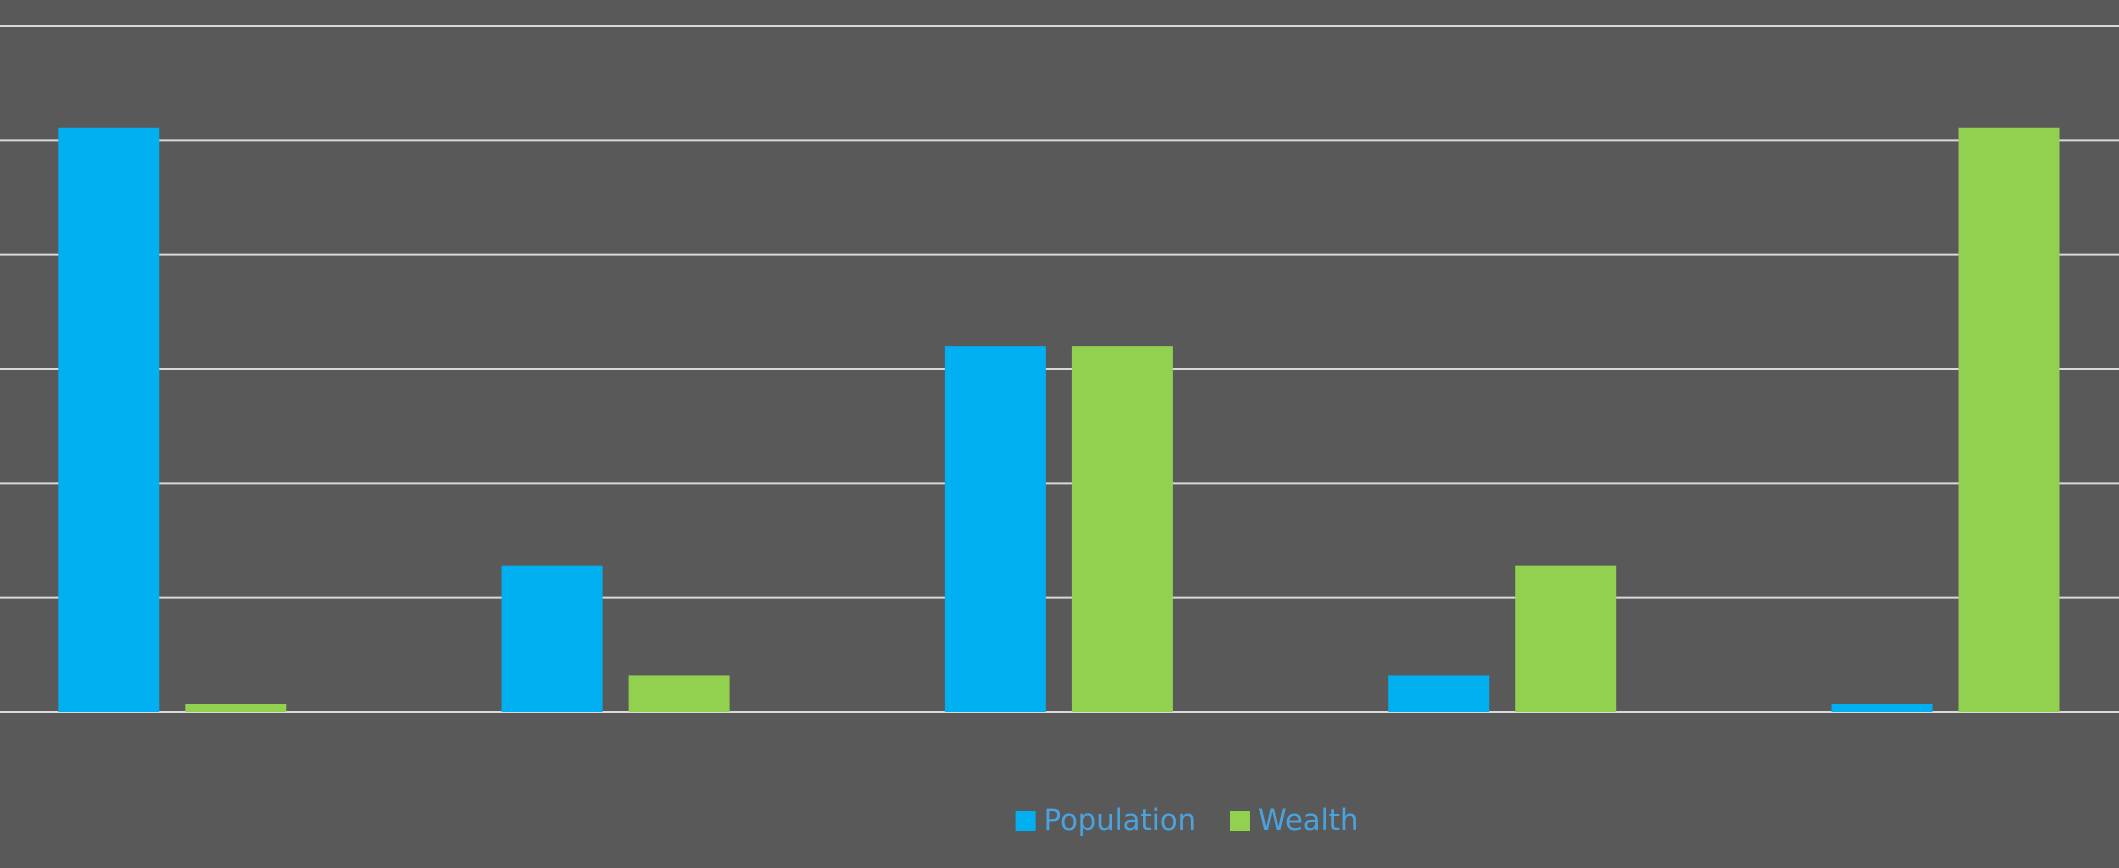  What do you see at coordinates (1308, 820) in the screenshot?
I see `legend-label: Wealth` at bounding box center [1308, 820].